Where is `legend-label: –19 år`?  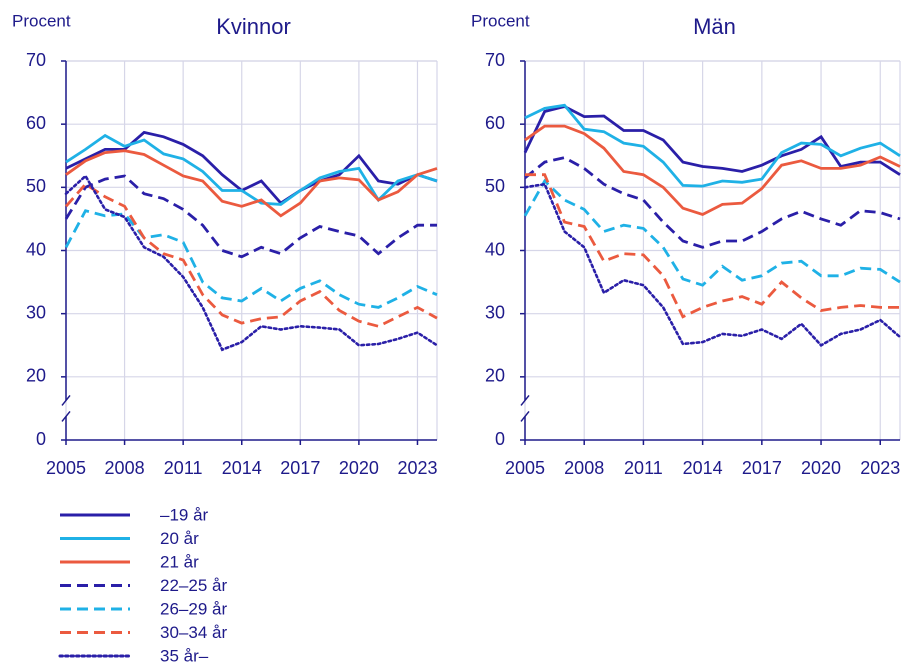 legend-label: –19 år is located at coordinates (184, 514).